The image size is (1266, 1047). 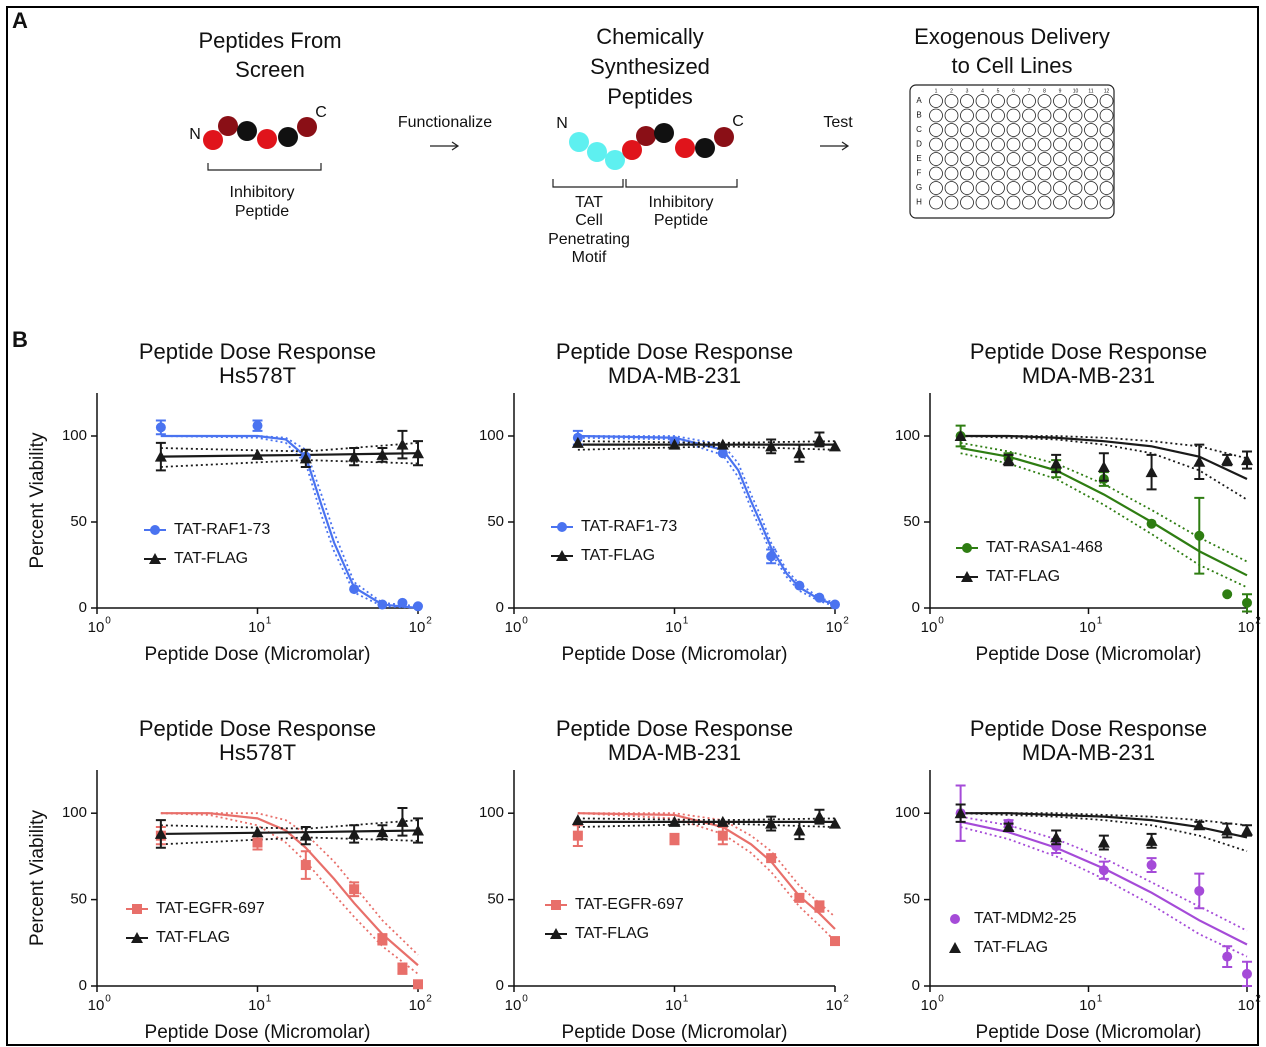 I want to click on terminus: C, so click(x=321, y=112).